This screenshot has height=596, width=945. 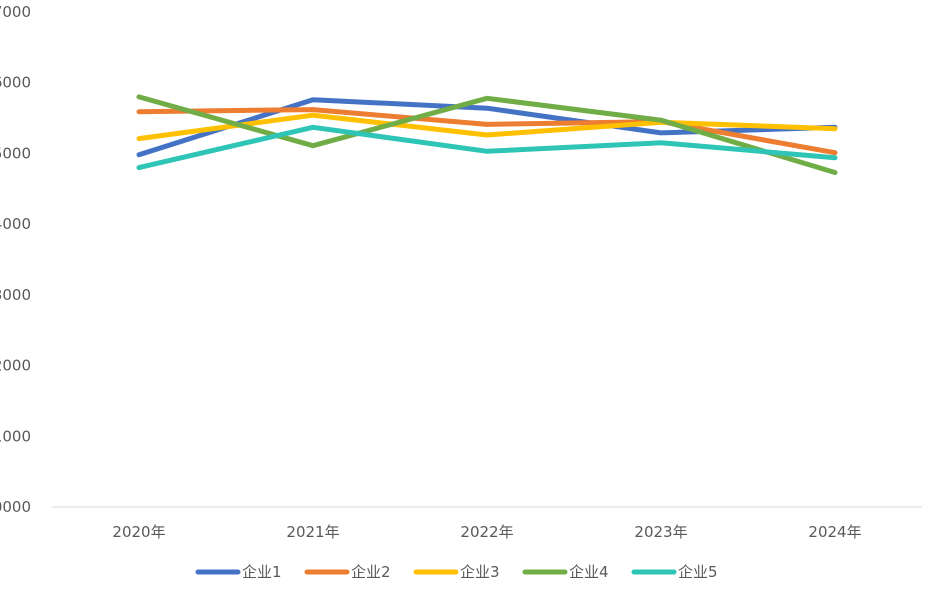 What do you see at coordinates (456, 572) in the screenshot?
I see `legend: 企业1 企业2 企业3 企业4 企业5` at bounding box center [456, 572].